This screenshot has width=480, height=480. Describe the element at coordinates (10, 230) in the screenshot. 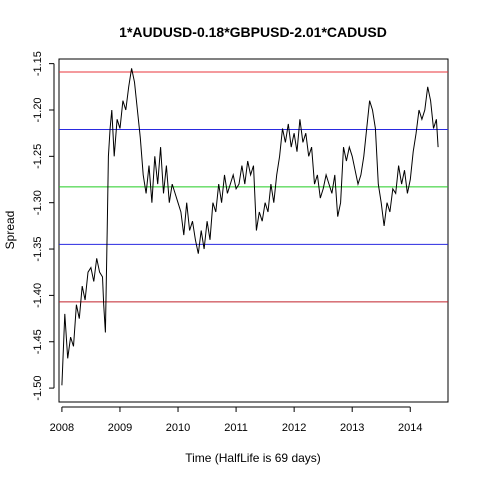

I see `y-axis-label: Spread` at that location.